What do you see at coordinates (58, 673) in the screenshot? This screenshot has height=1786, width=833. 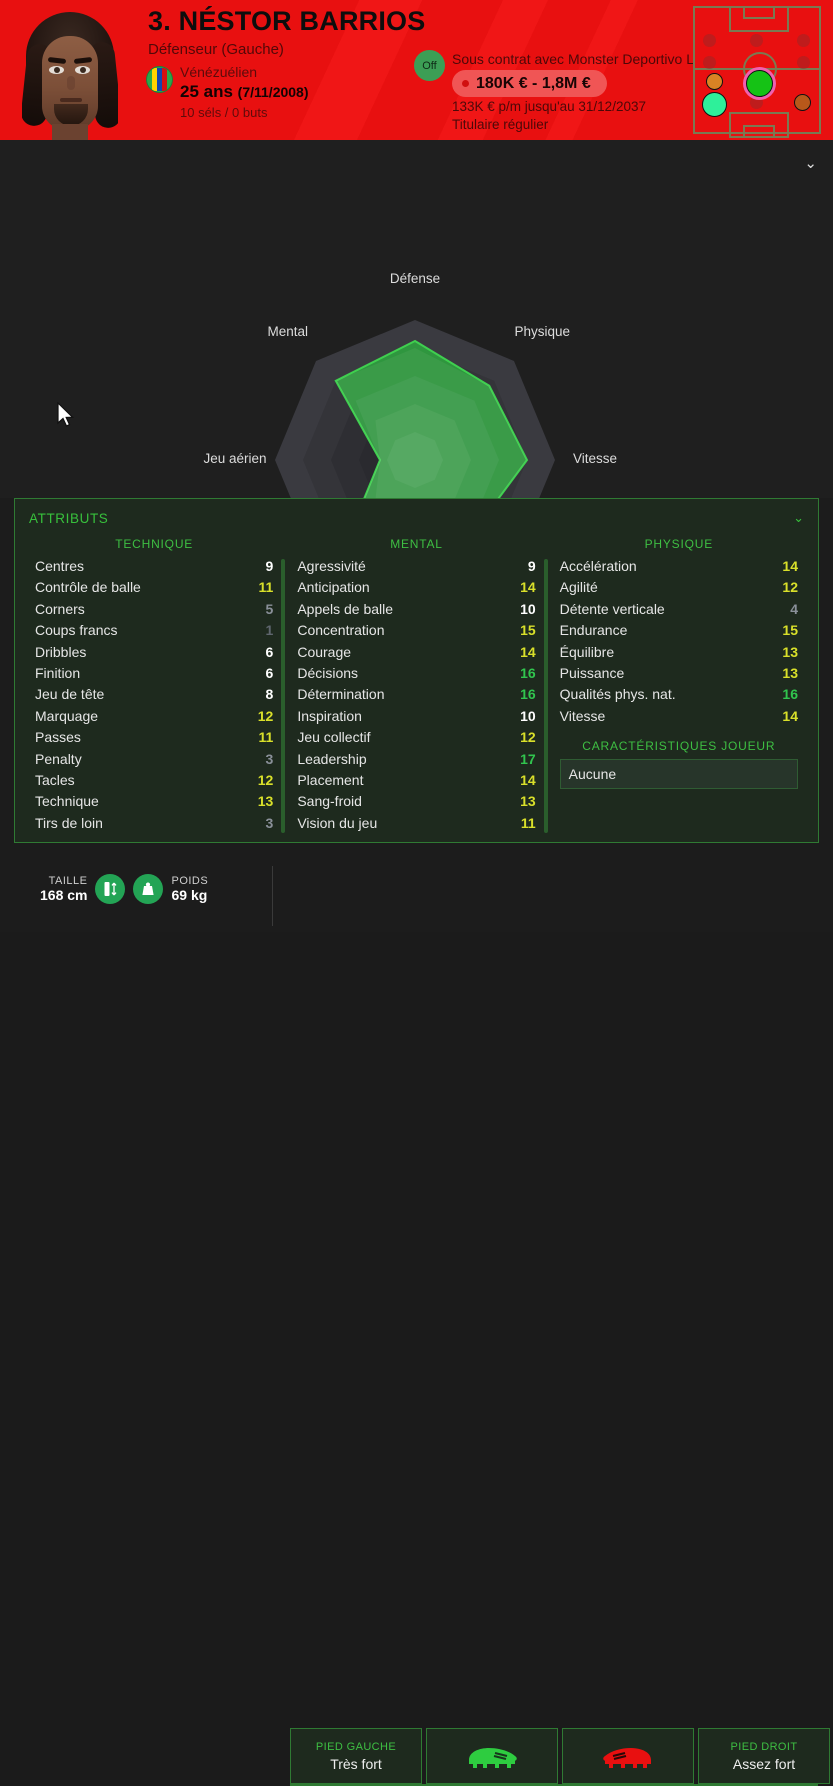 I see `attribute-name: Finition` at bounding box center [58, 673].